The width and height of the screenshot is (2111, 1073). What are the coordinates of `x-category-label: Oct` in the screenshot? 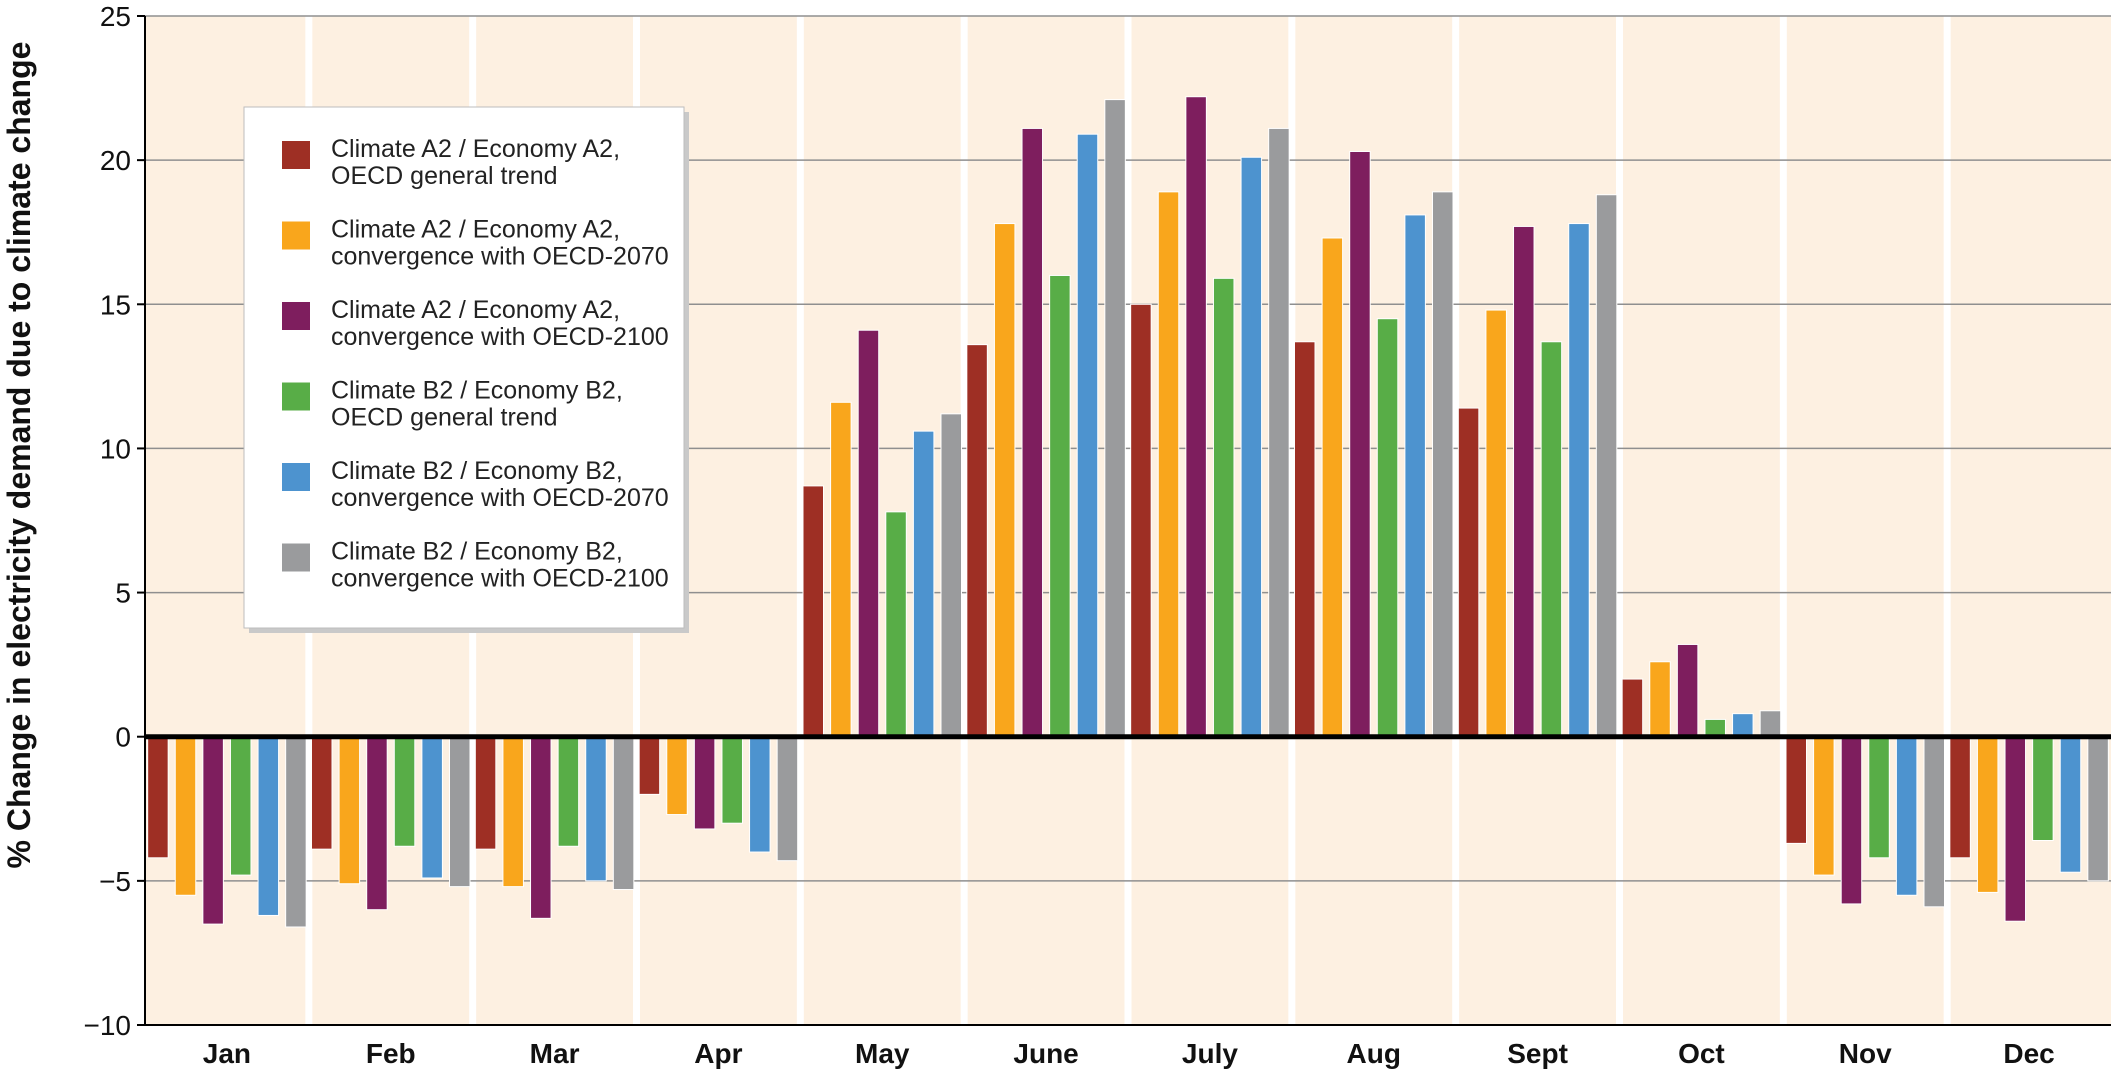 It's located at (1701, 1053).